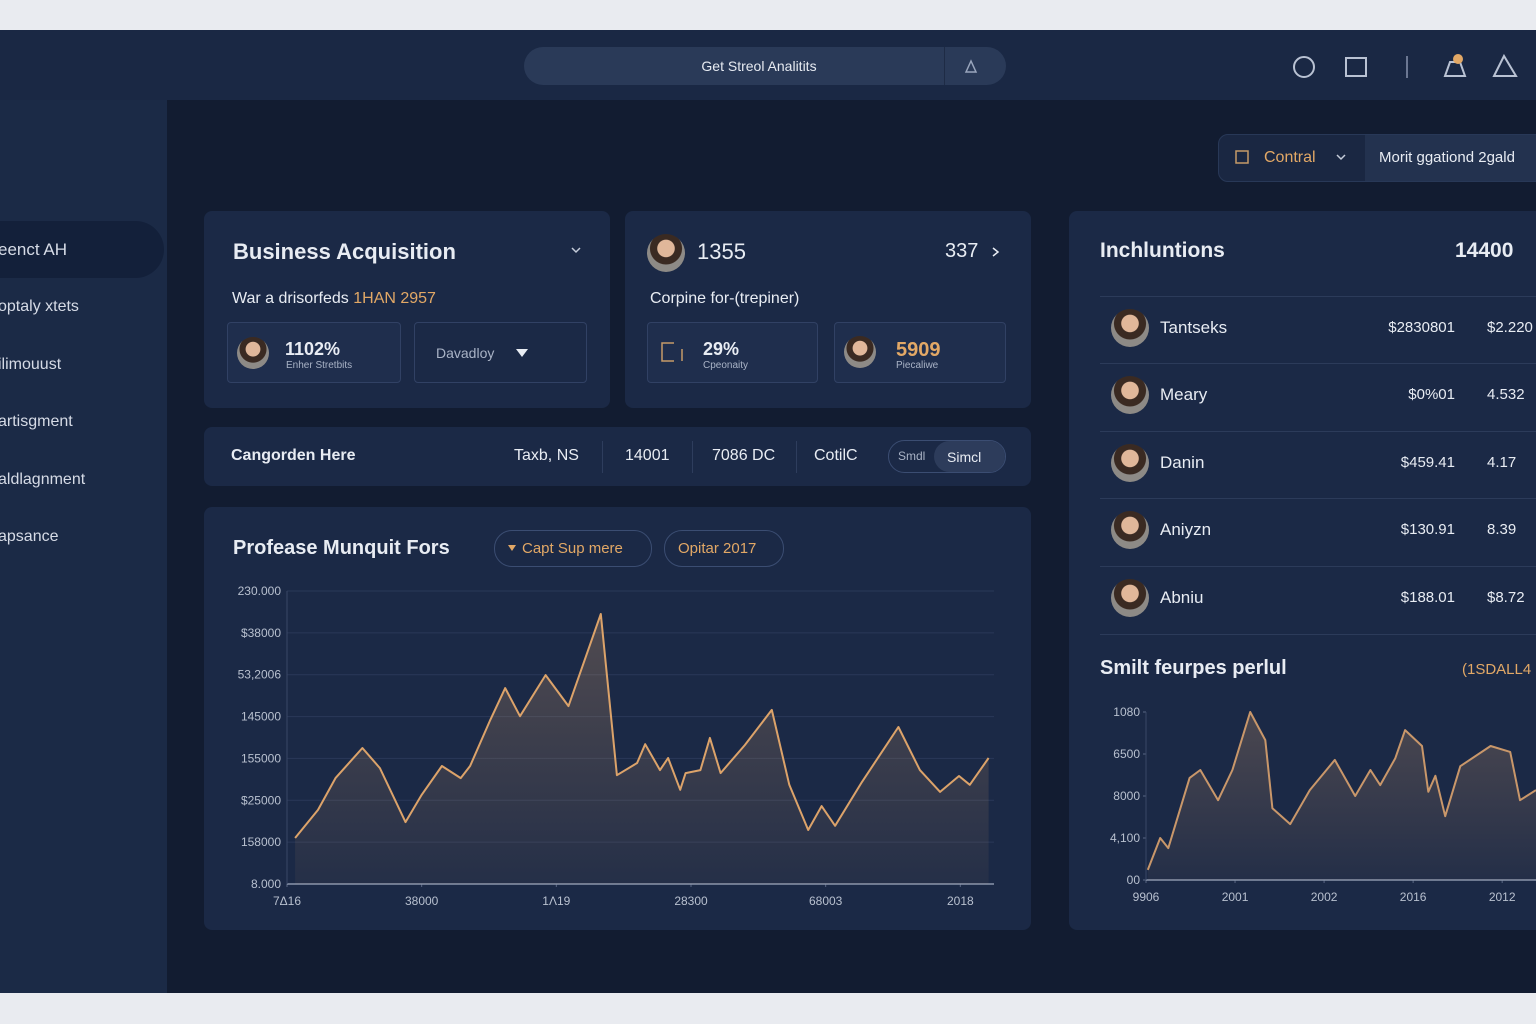 The height and width of the screenshot is (1024, 1536). I want to click on stat-value: 5909, so click(918, 350).